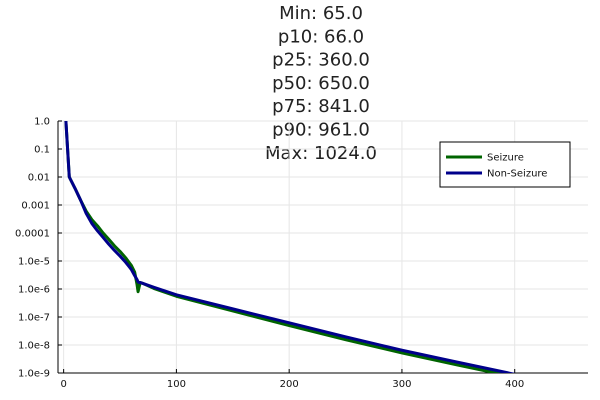 The height and width of the screenshot is (400, 600). Describe the element at coordinates (34, 262) in the screenshot. I see `y-tick-label: 1.0e-5` at that location.